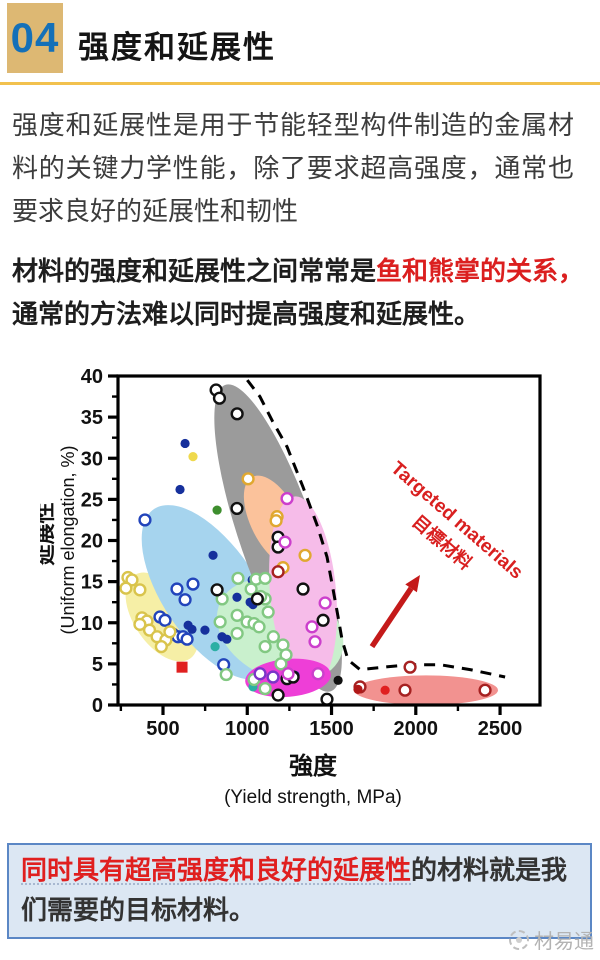 The height and width of the screenshot is (960, 600). I want to click on svg-text: 10, so click(92, 624).